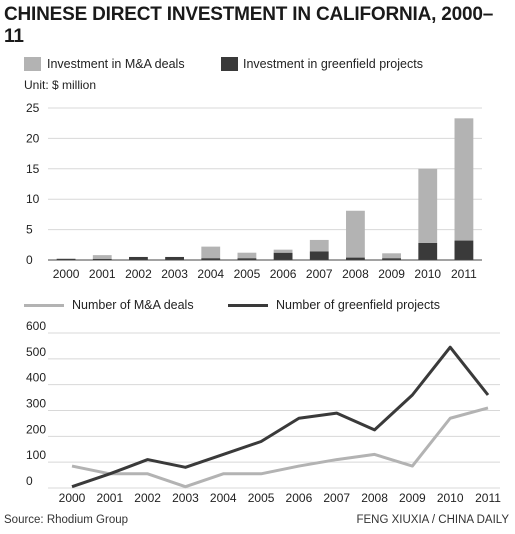  Describe the element at coordinates (44, 305) in the screenshot. I see `legend-line-ma` at that location.